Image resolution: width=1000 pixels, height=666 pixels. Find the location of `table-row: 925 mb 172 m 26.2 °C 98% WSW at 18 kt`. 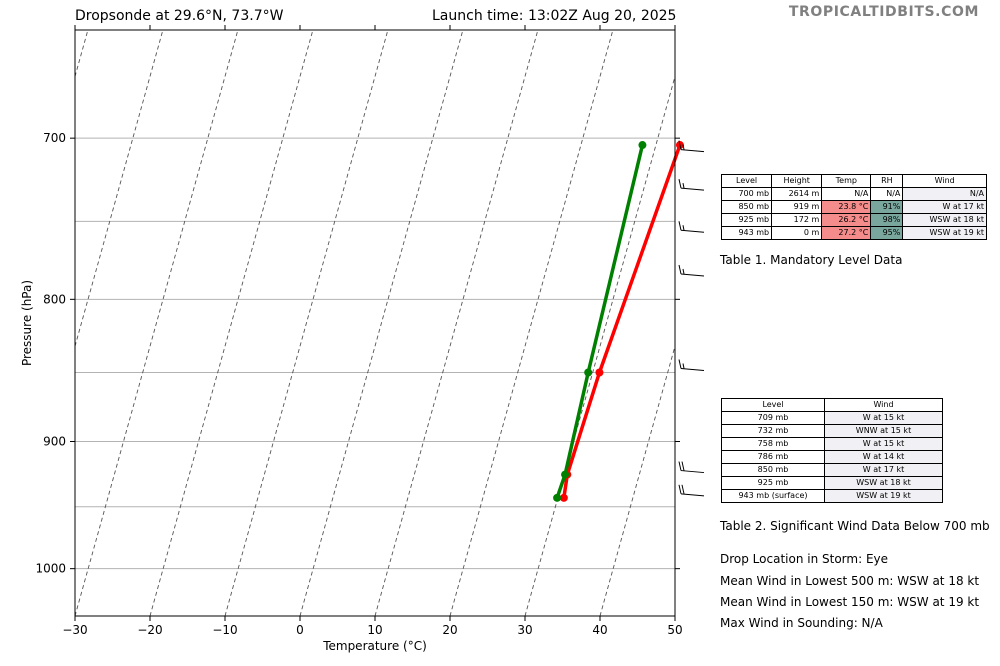

table-row: 925 mb 172 m 26.2 °C 98% WSW at 18 kt is located at coordinates (853, 220).